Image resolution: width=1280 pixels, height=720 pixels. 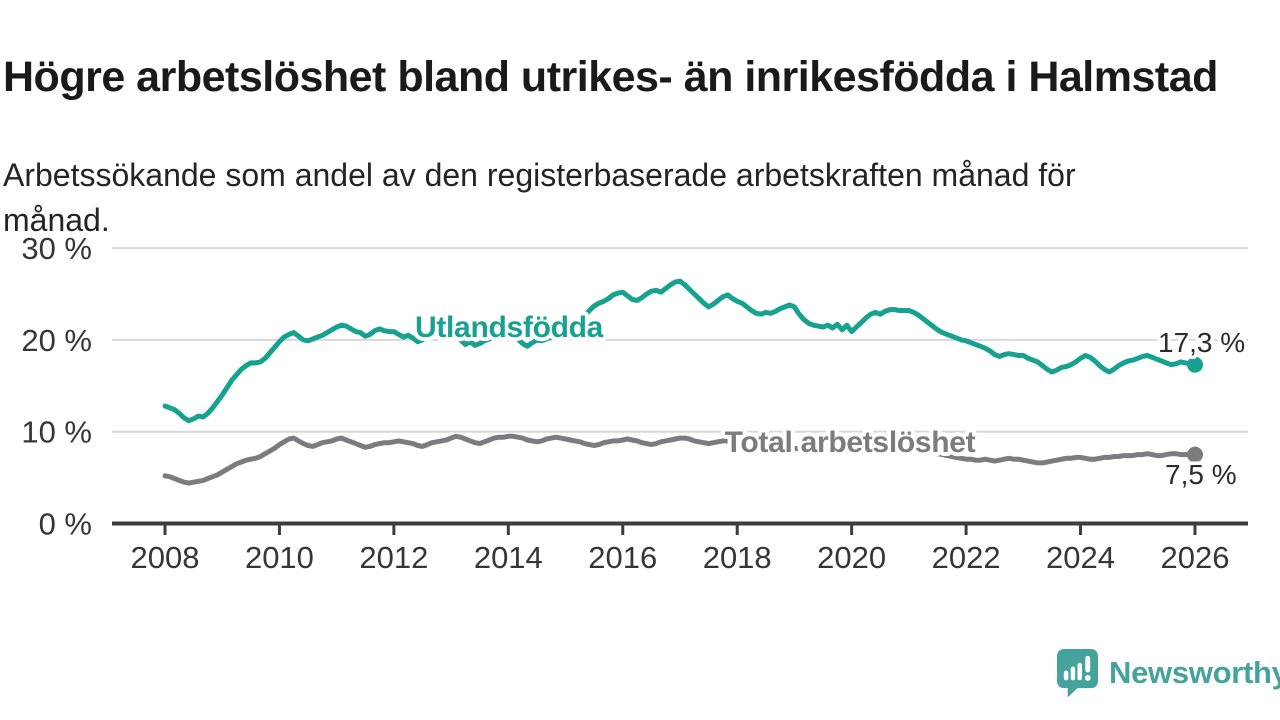 What do you see at coordinates (393, 557) in the screenshot?
I see `x-axis-tick-label: 2012` at bounding box center [393, 557].